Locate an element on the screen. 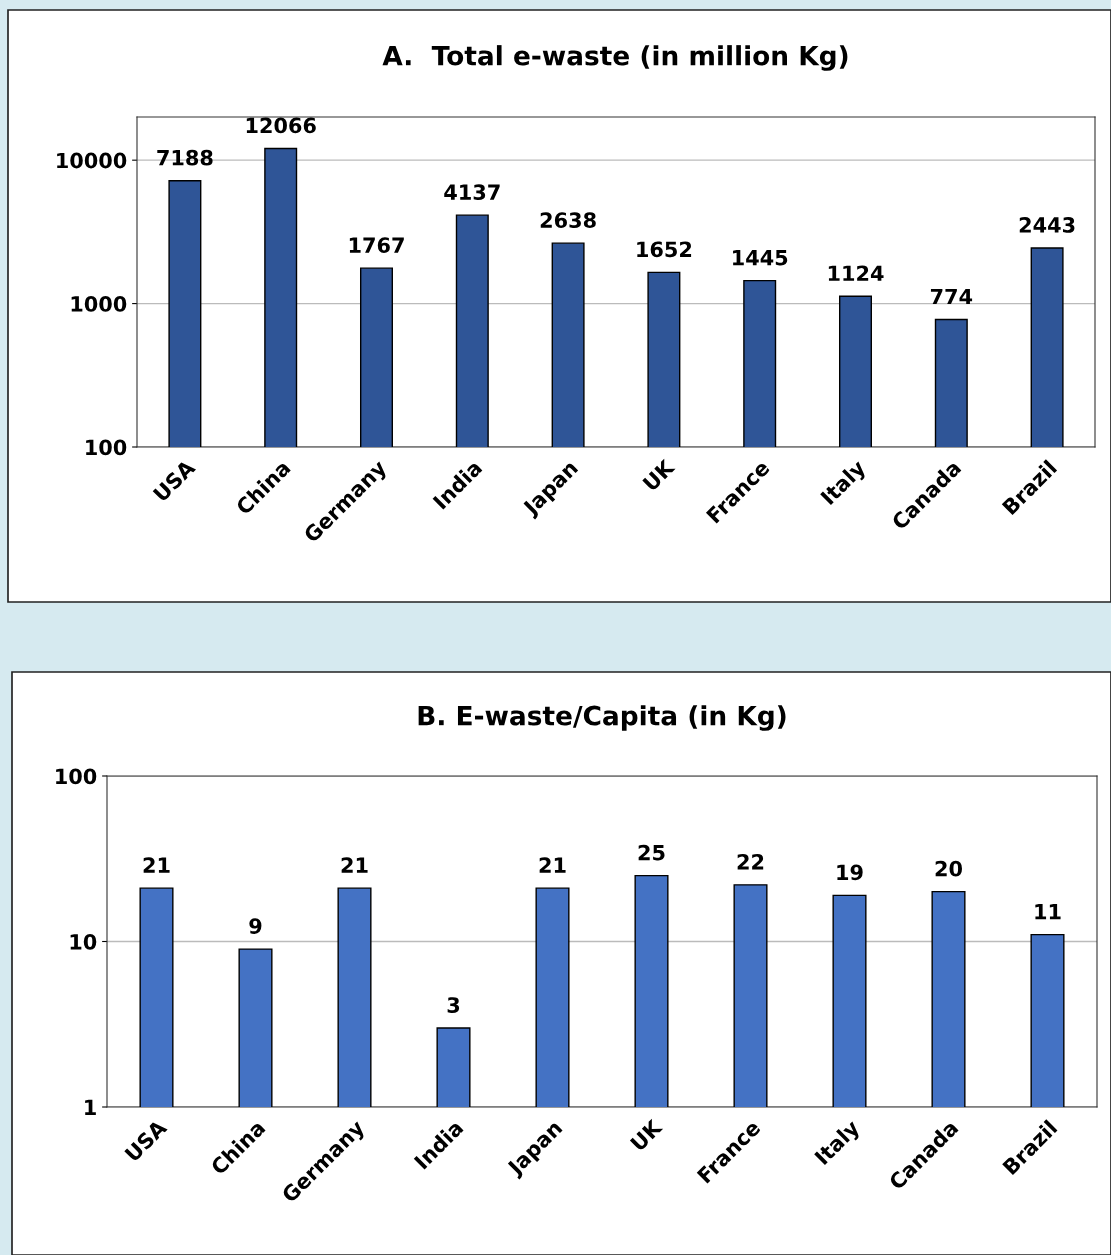 The width and height of the screenshot is (1111, 1255). data-label: 4137 is located at coordinates (472, 192).